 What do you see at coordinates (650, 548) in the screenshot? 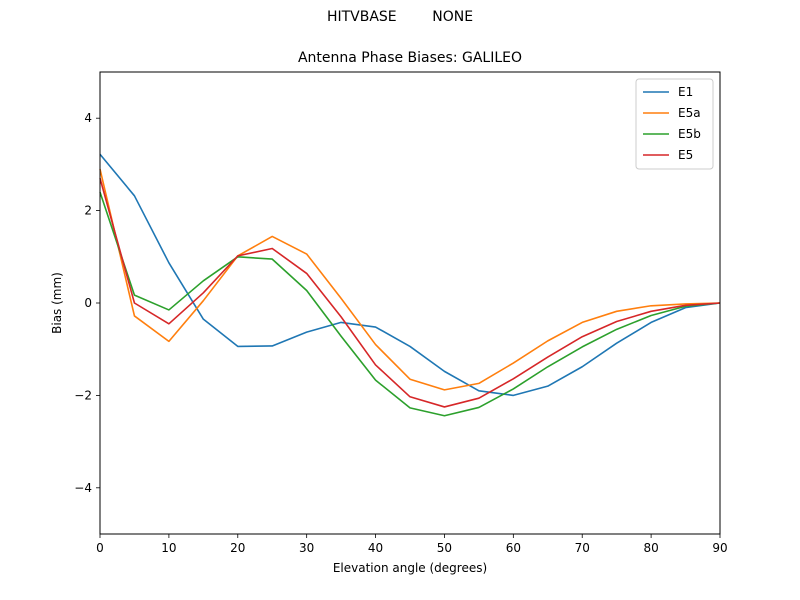
I see `x-tick-label: 80` at bounding box center [650, 548].